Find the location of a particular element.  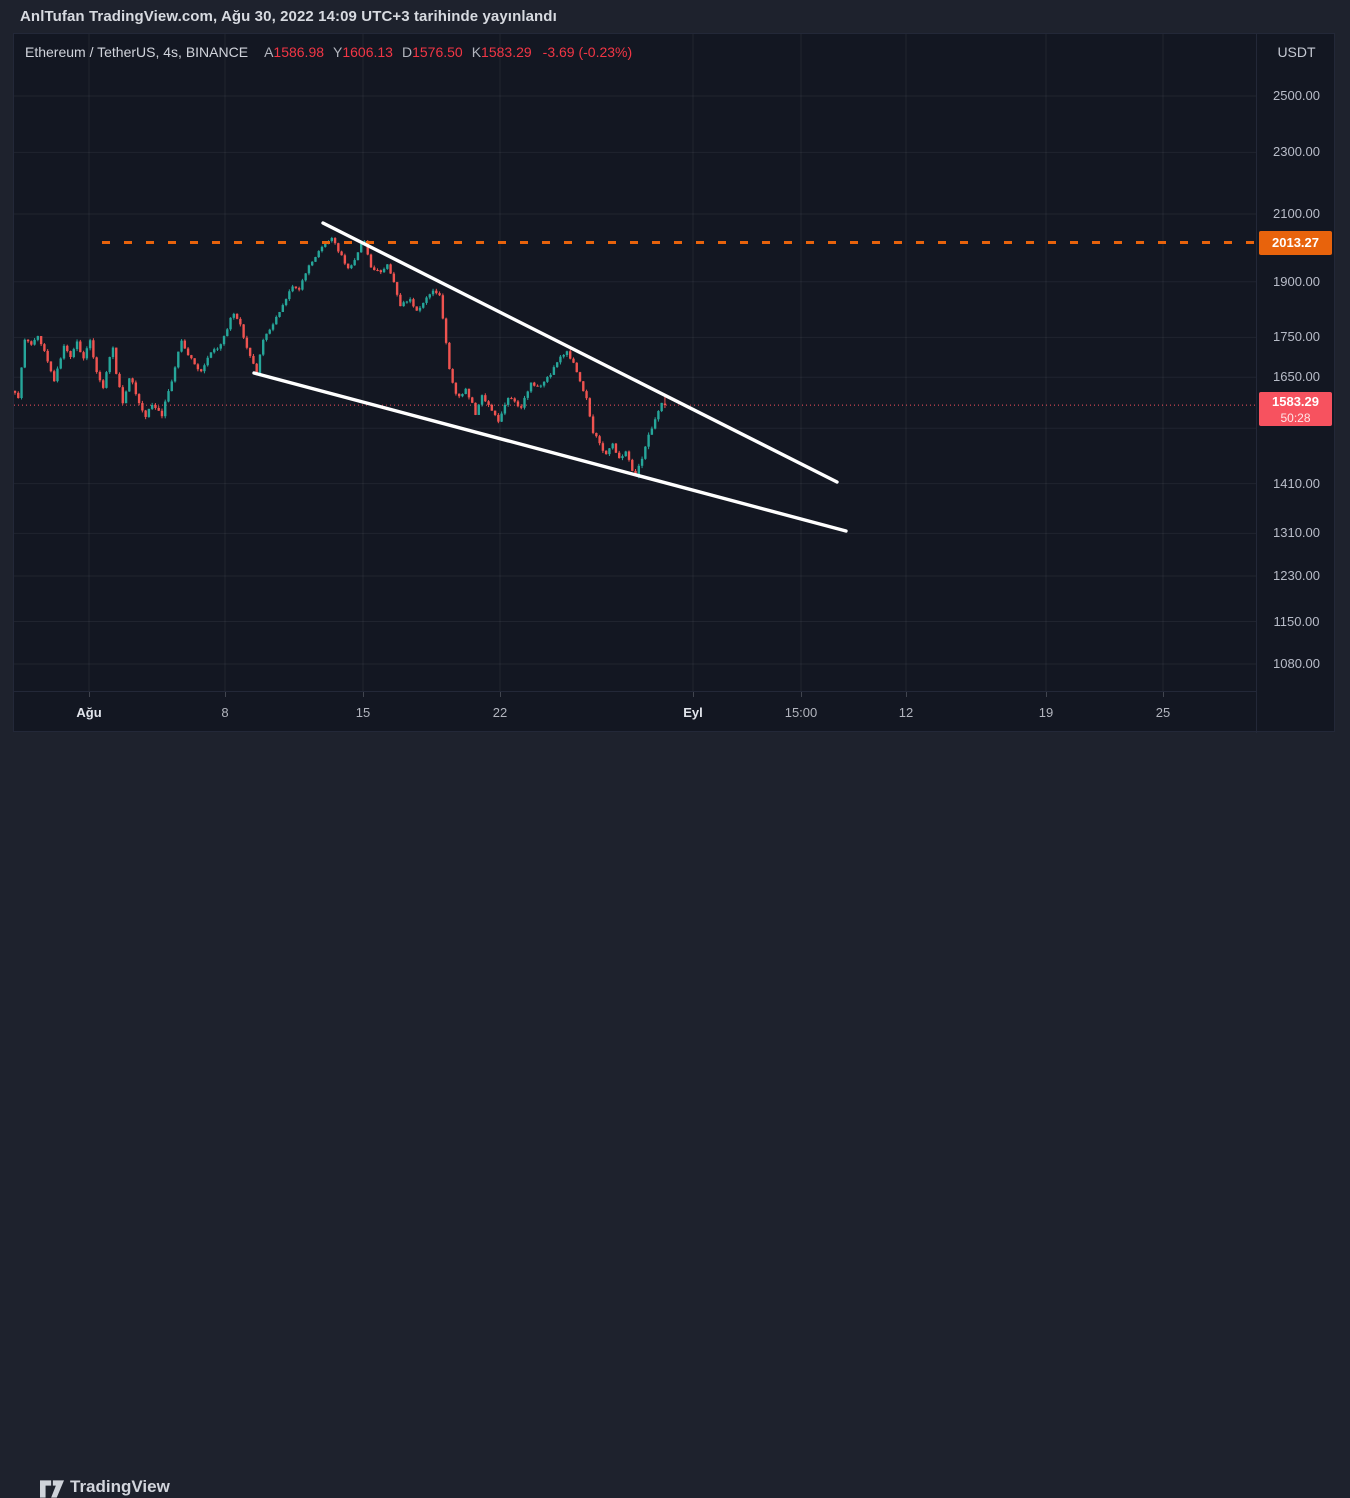

resistance-price-label: 2013.27 is located at coordinates (1295, 242).